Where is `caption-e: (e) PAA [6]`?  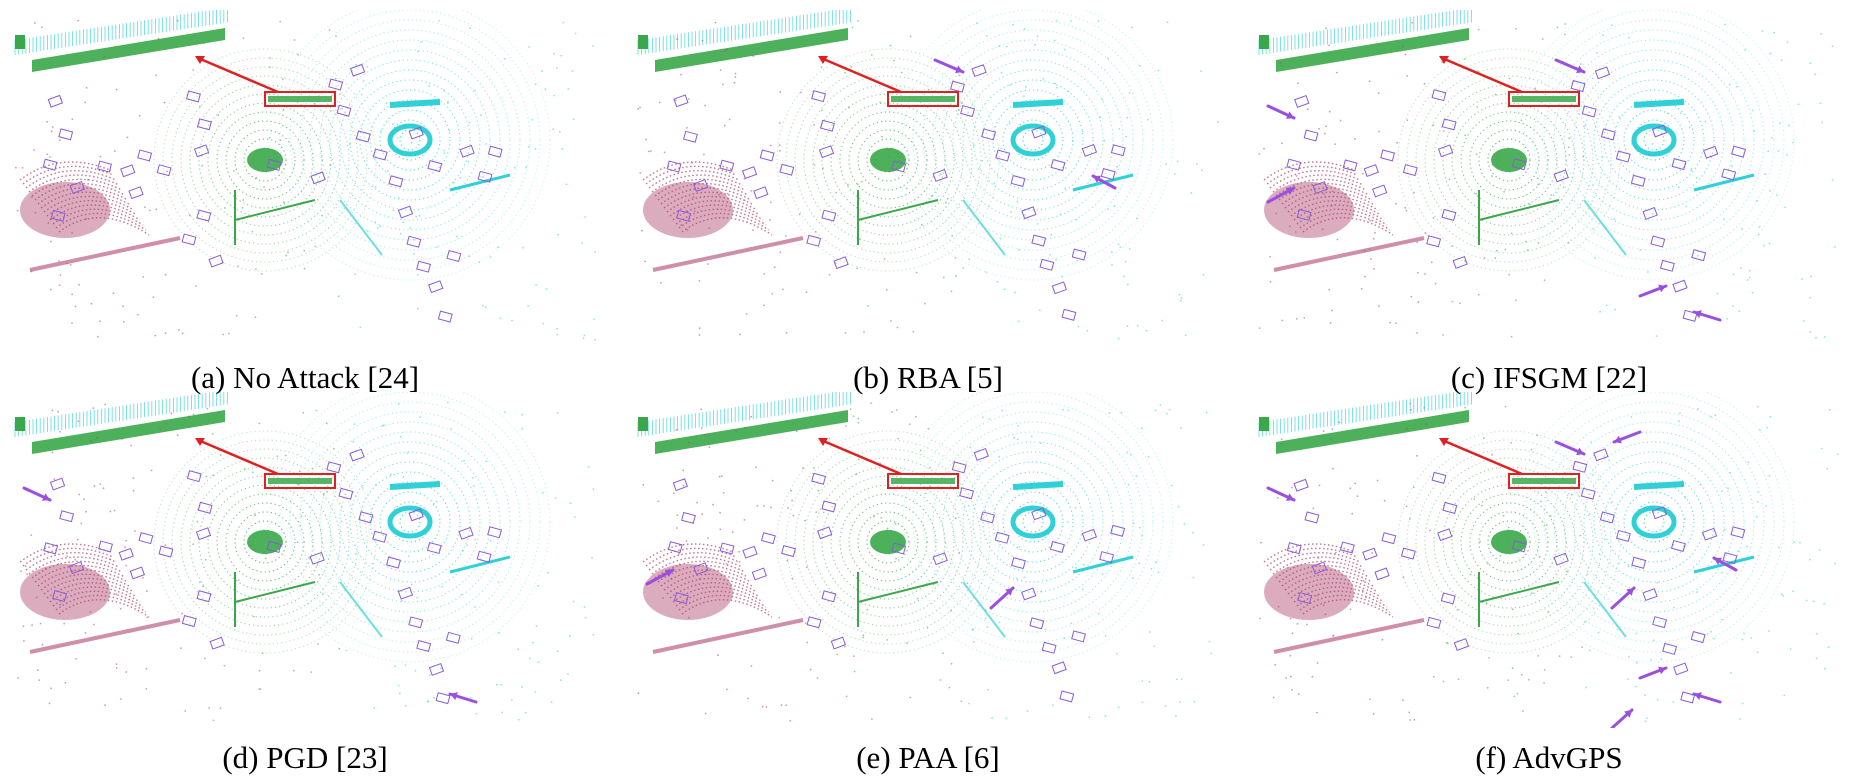 caption-e: (e) PAA [6] is located at coordinates (928, 757).